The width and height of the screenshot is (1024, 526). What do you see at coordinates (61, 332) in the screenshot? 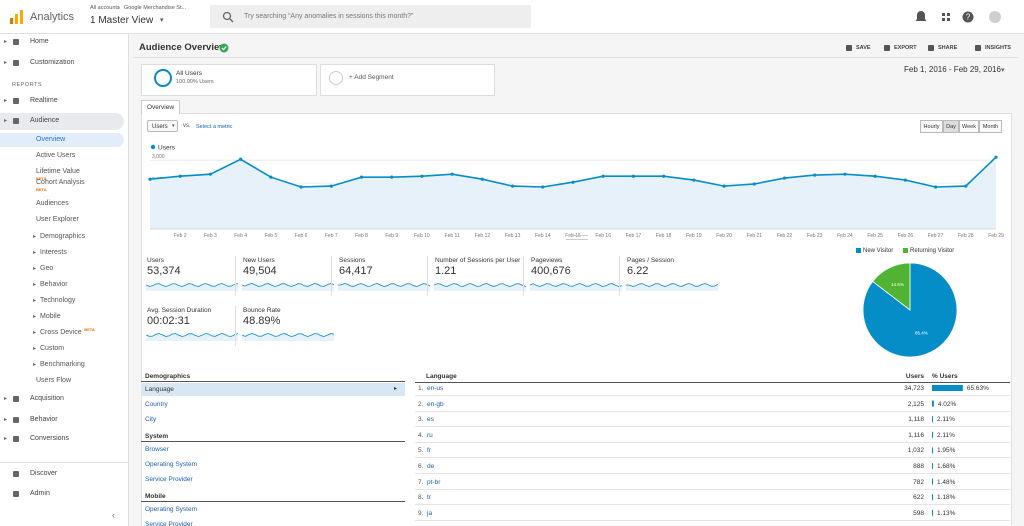
I see `nav-item: Cross Device` at bounding box center [61, 332].